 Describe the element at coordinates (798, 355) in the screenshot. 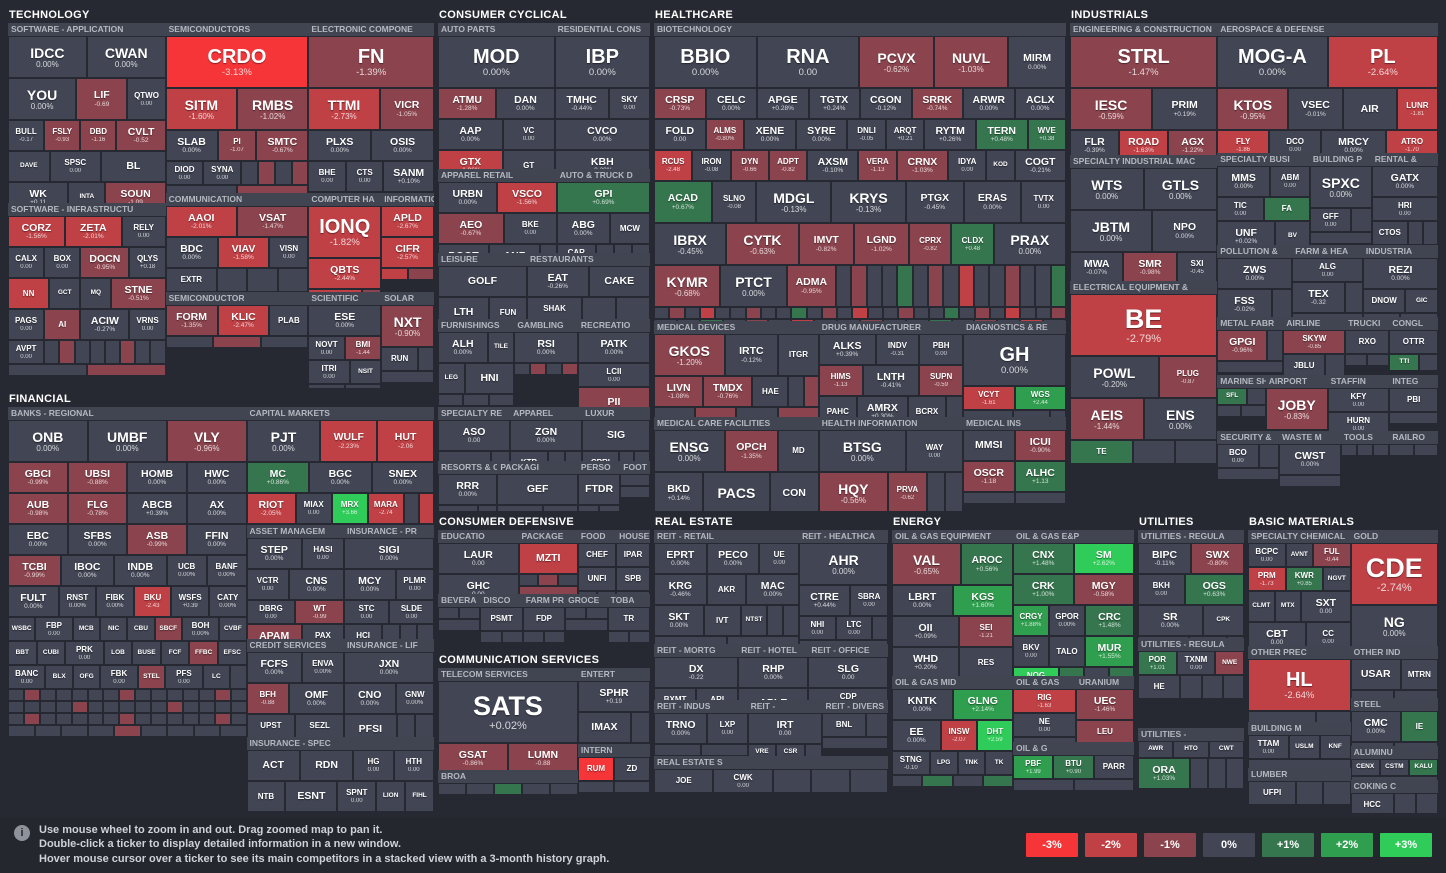

I see `ticker-ITGR: ITGR` at that location.